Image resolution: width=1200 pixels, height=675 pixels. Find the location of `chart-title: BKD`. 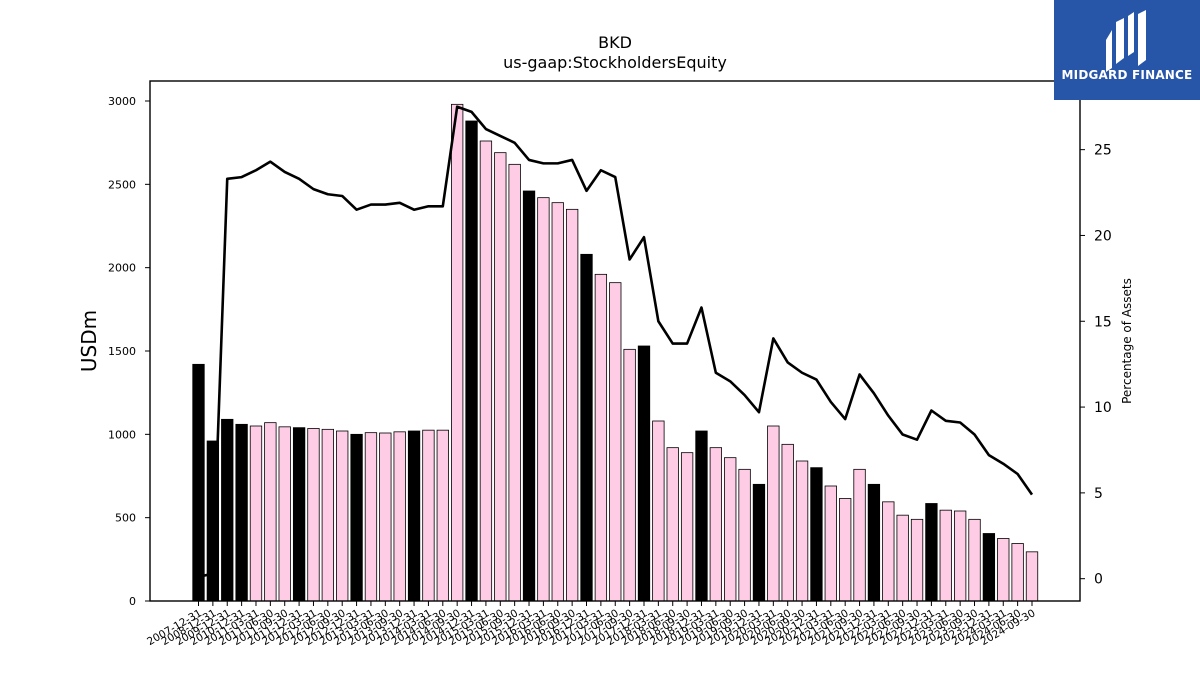

chart-title: BKD is located at coordinates (615, 42).